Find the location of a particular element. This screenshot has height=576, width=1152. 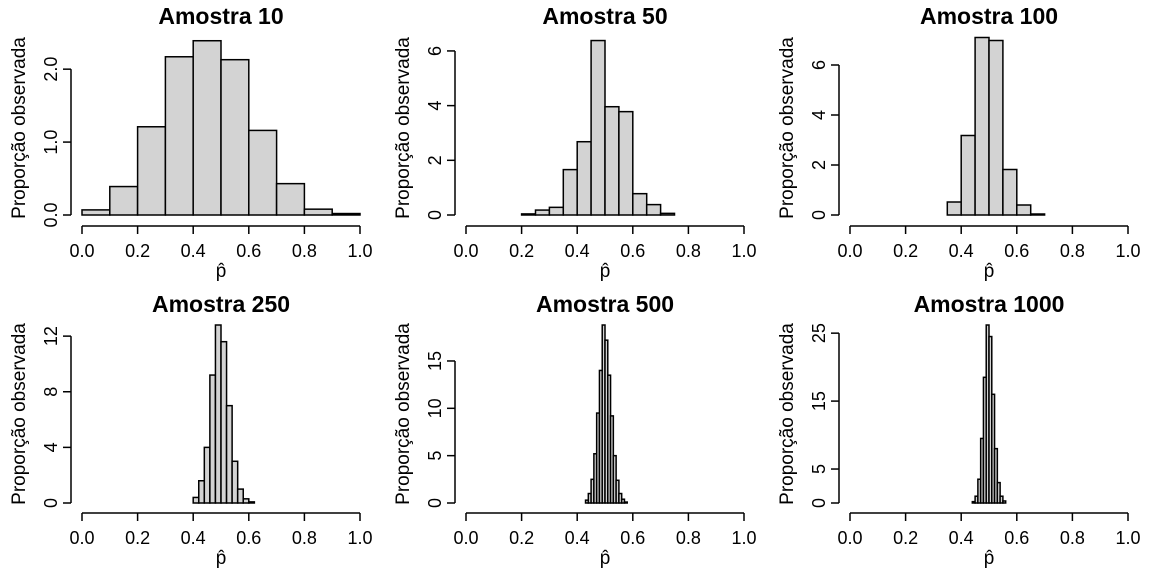

y-tick-label: 12 is located at coordinates (51, 336).